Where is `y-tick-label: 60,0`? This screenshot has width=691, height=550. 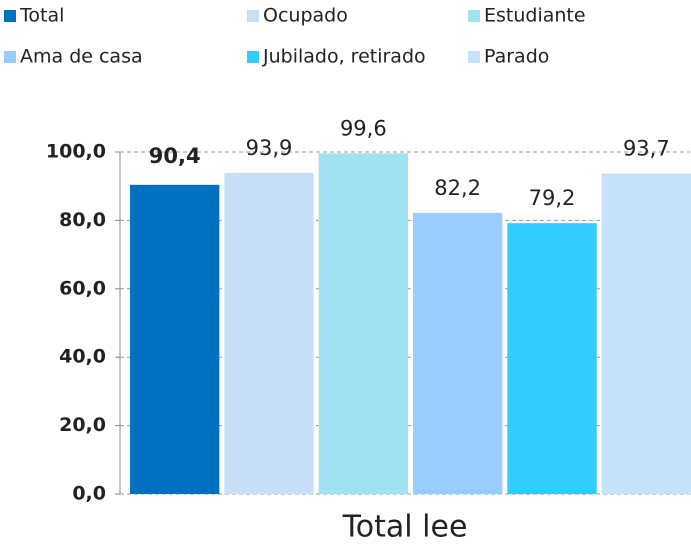
y-tick-label: 60,0 is located at coordinates (82, 288).